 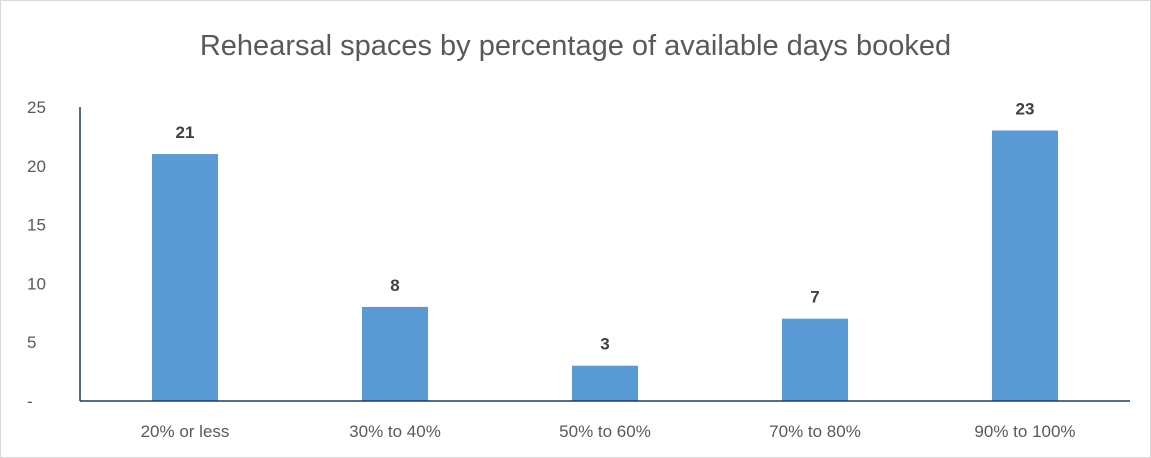 I want to click on bar-data-label: 8, so click(x=394, y=285).